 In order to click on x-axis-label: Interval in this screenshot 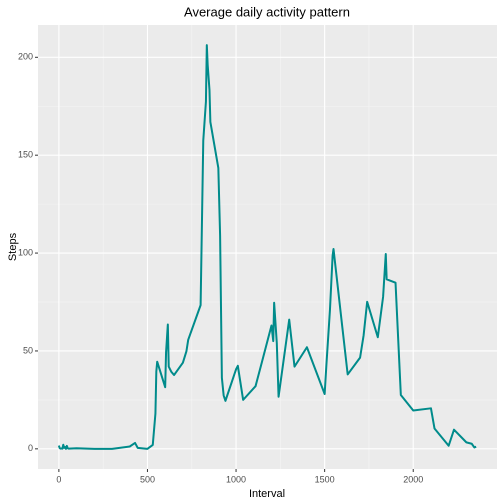, I will do `click(267, 494)`.